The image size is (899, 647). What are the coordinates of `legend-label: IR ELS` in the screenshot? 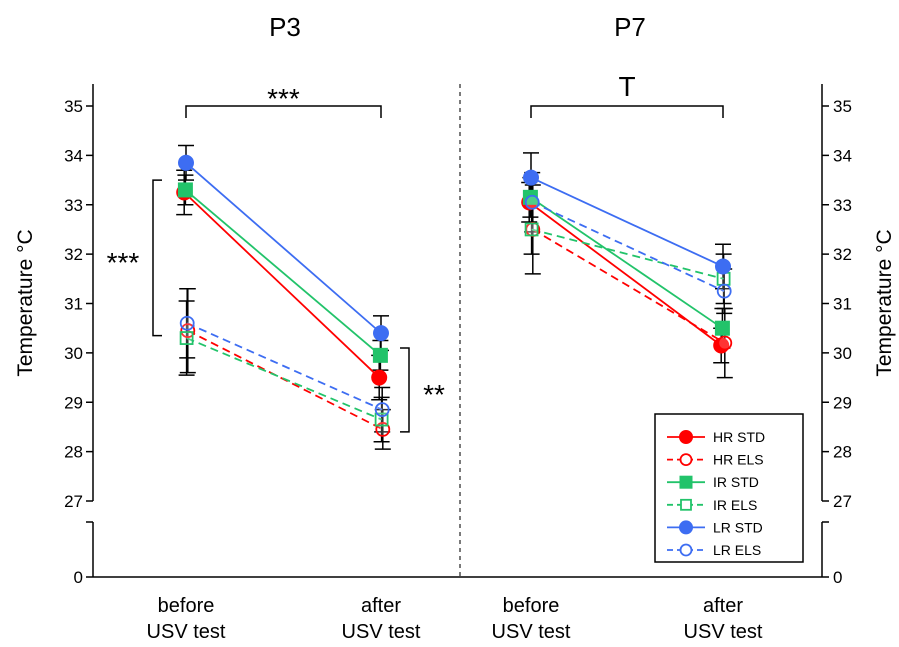 It's located at (735, 505).